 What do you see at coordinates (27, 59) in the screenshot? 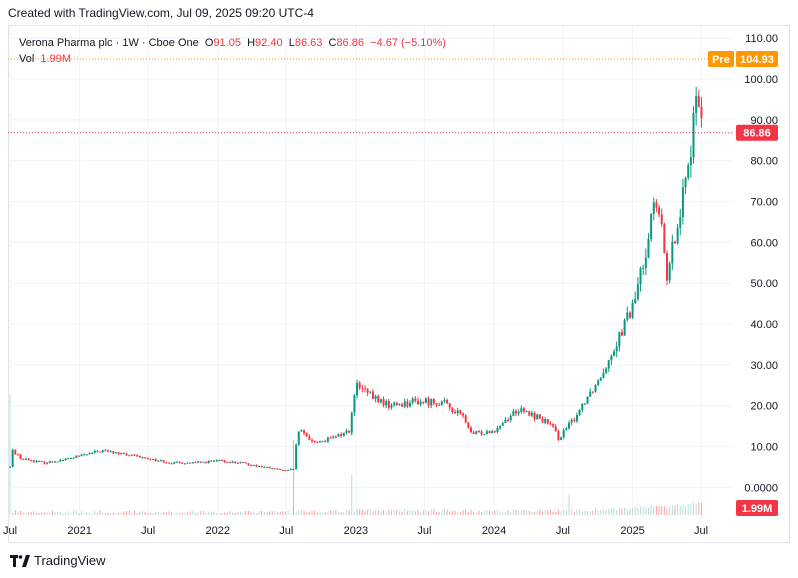
I see `volume-label: Vol` at bounding box center [27, 59].